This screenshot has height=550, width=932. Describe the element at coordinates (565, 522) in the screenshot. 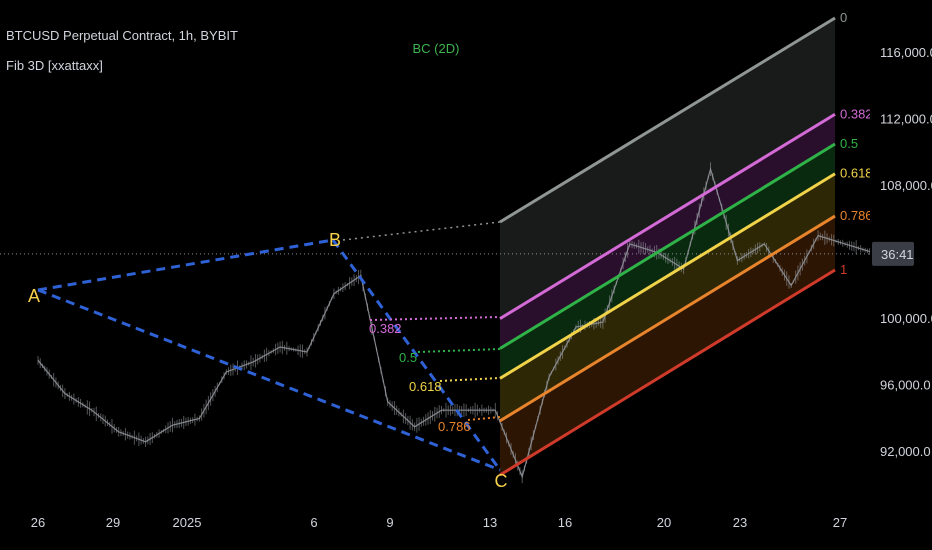

I see `time-tick-label: 16` at that location.